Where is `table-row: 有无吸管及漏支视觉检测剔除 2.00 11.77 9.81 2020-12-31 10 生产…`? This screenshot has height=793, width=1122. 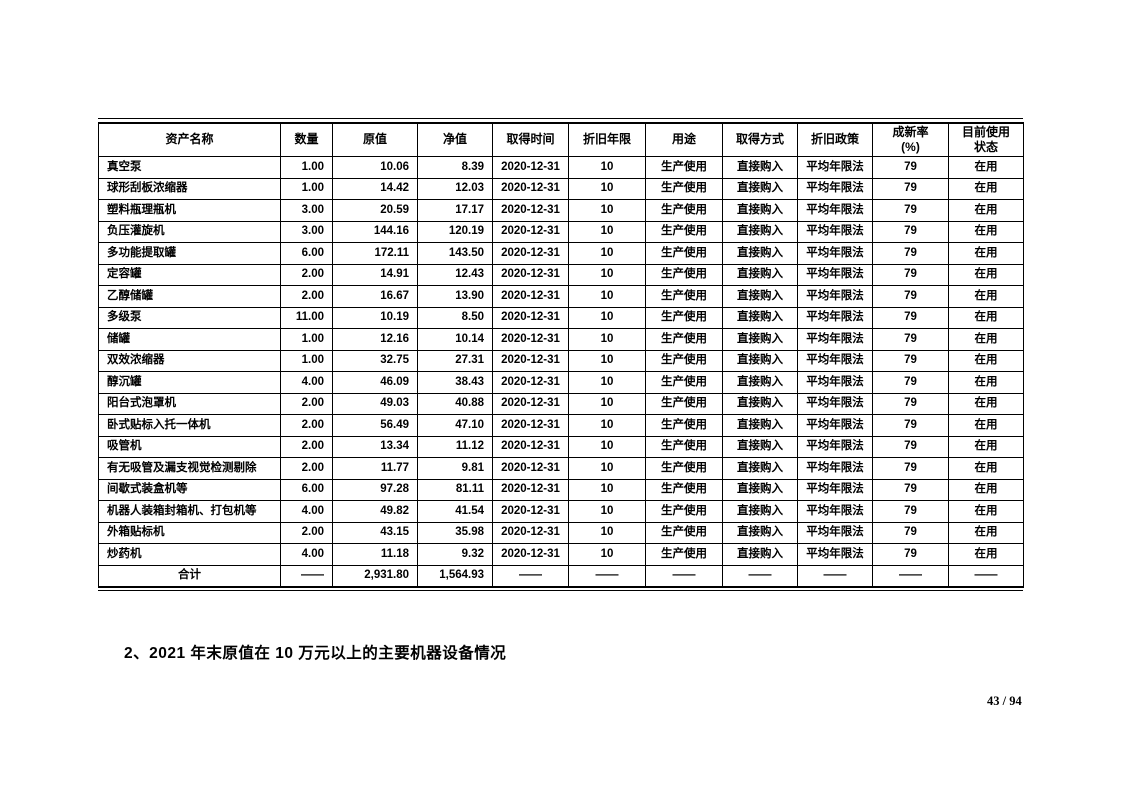 table-row: 有无吸管及漏支视觉检测剔除 2.00 11.77 9.81 2020-12-31 10 生产… is located at coordinates (561, 468).